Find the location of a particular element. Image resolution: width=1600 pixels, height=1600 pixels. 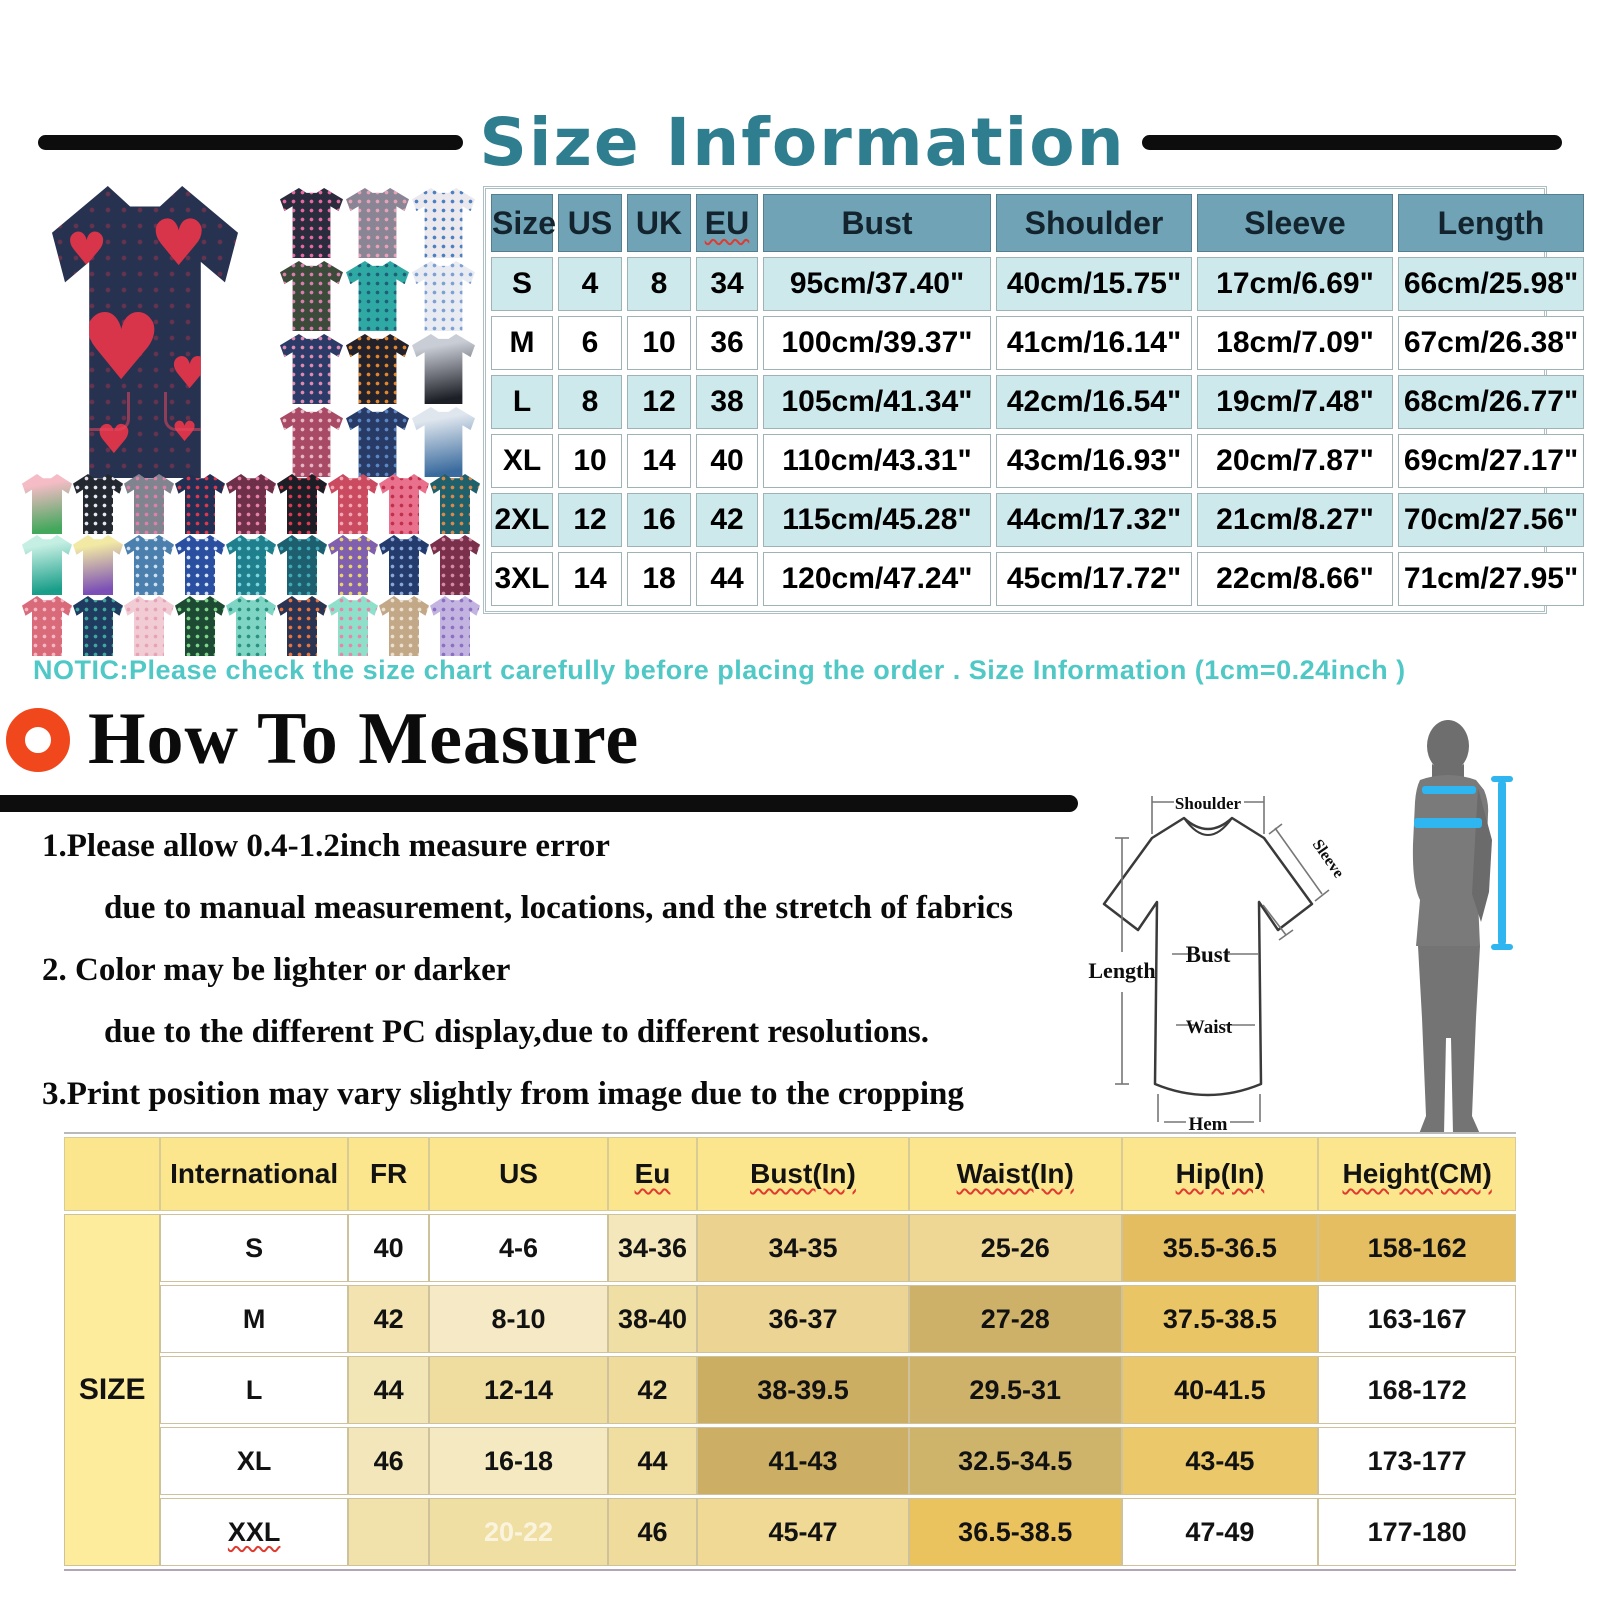

row-label: S is located at coordinates (254, 1248).